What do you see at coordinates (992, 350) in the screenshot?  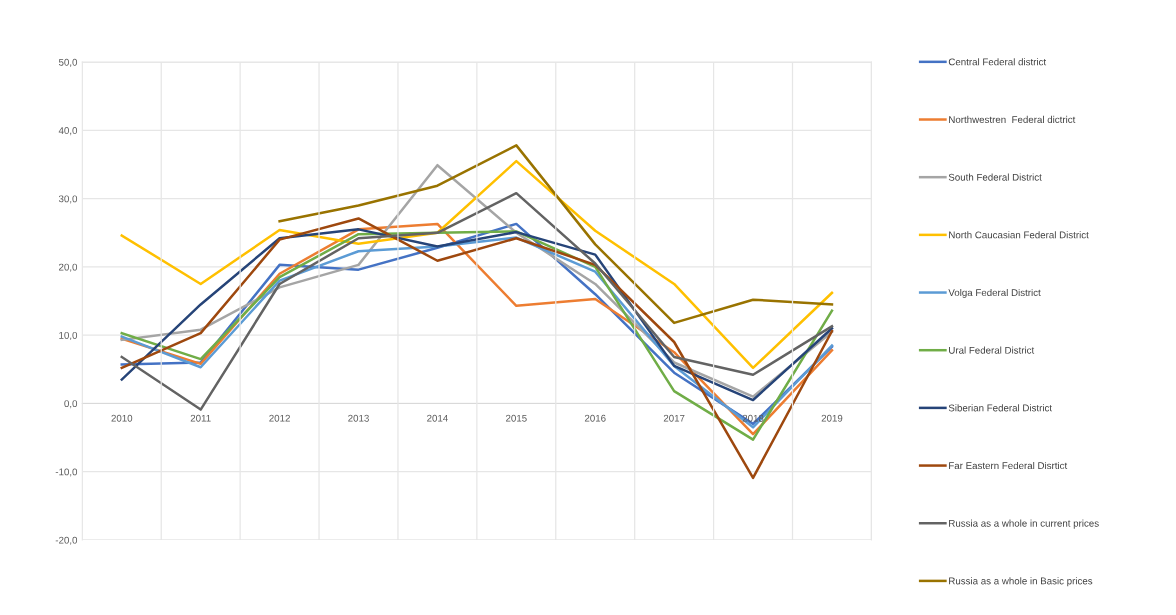 I see `legend-label: Ural Federal District` at bounding box center [992, 350].